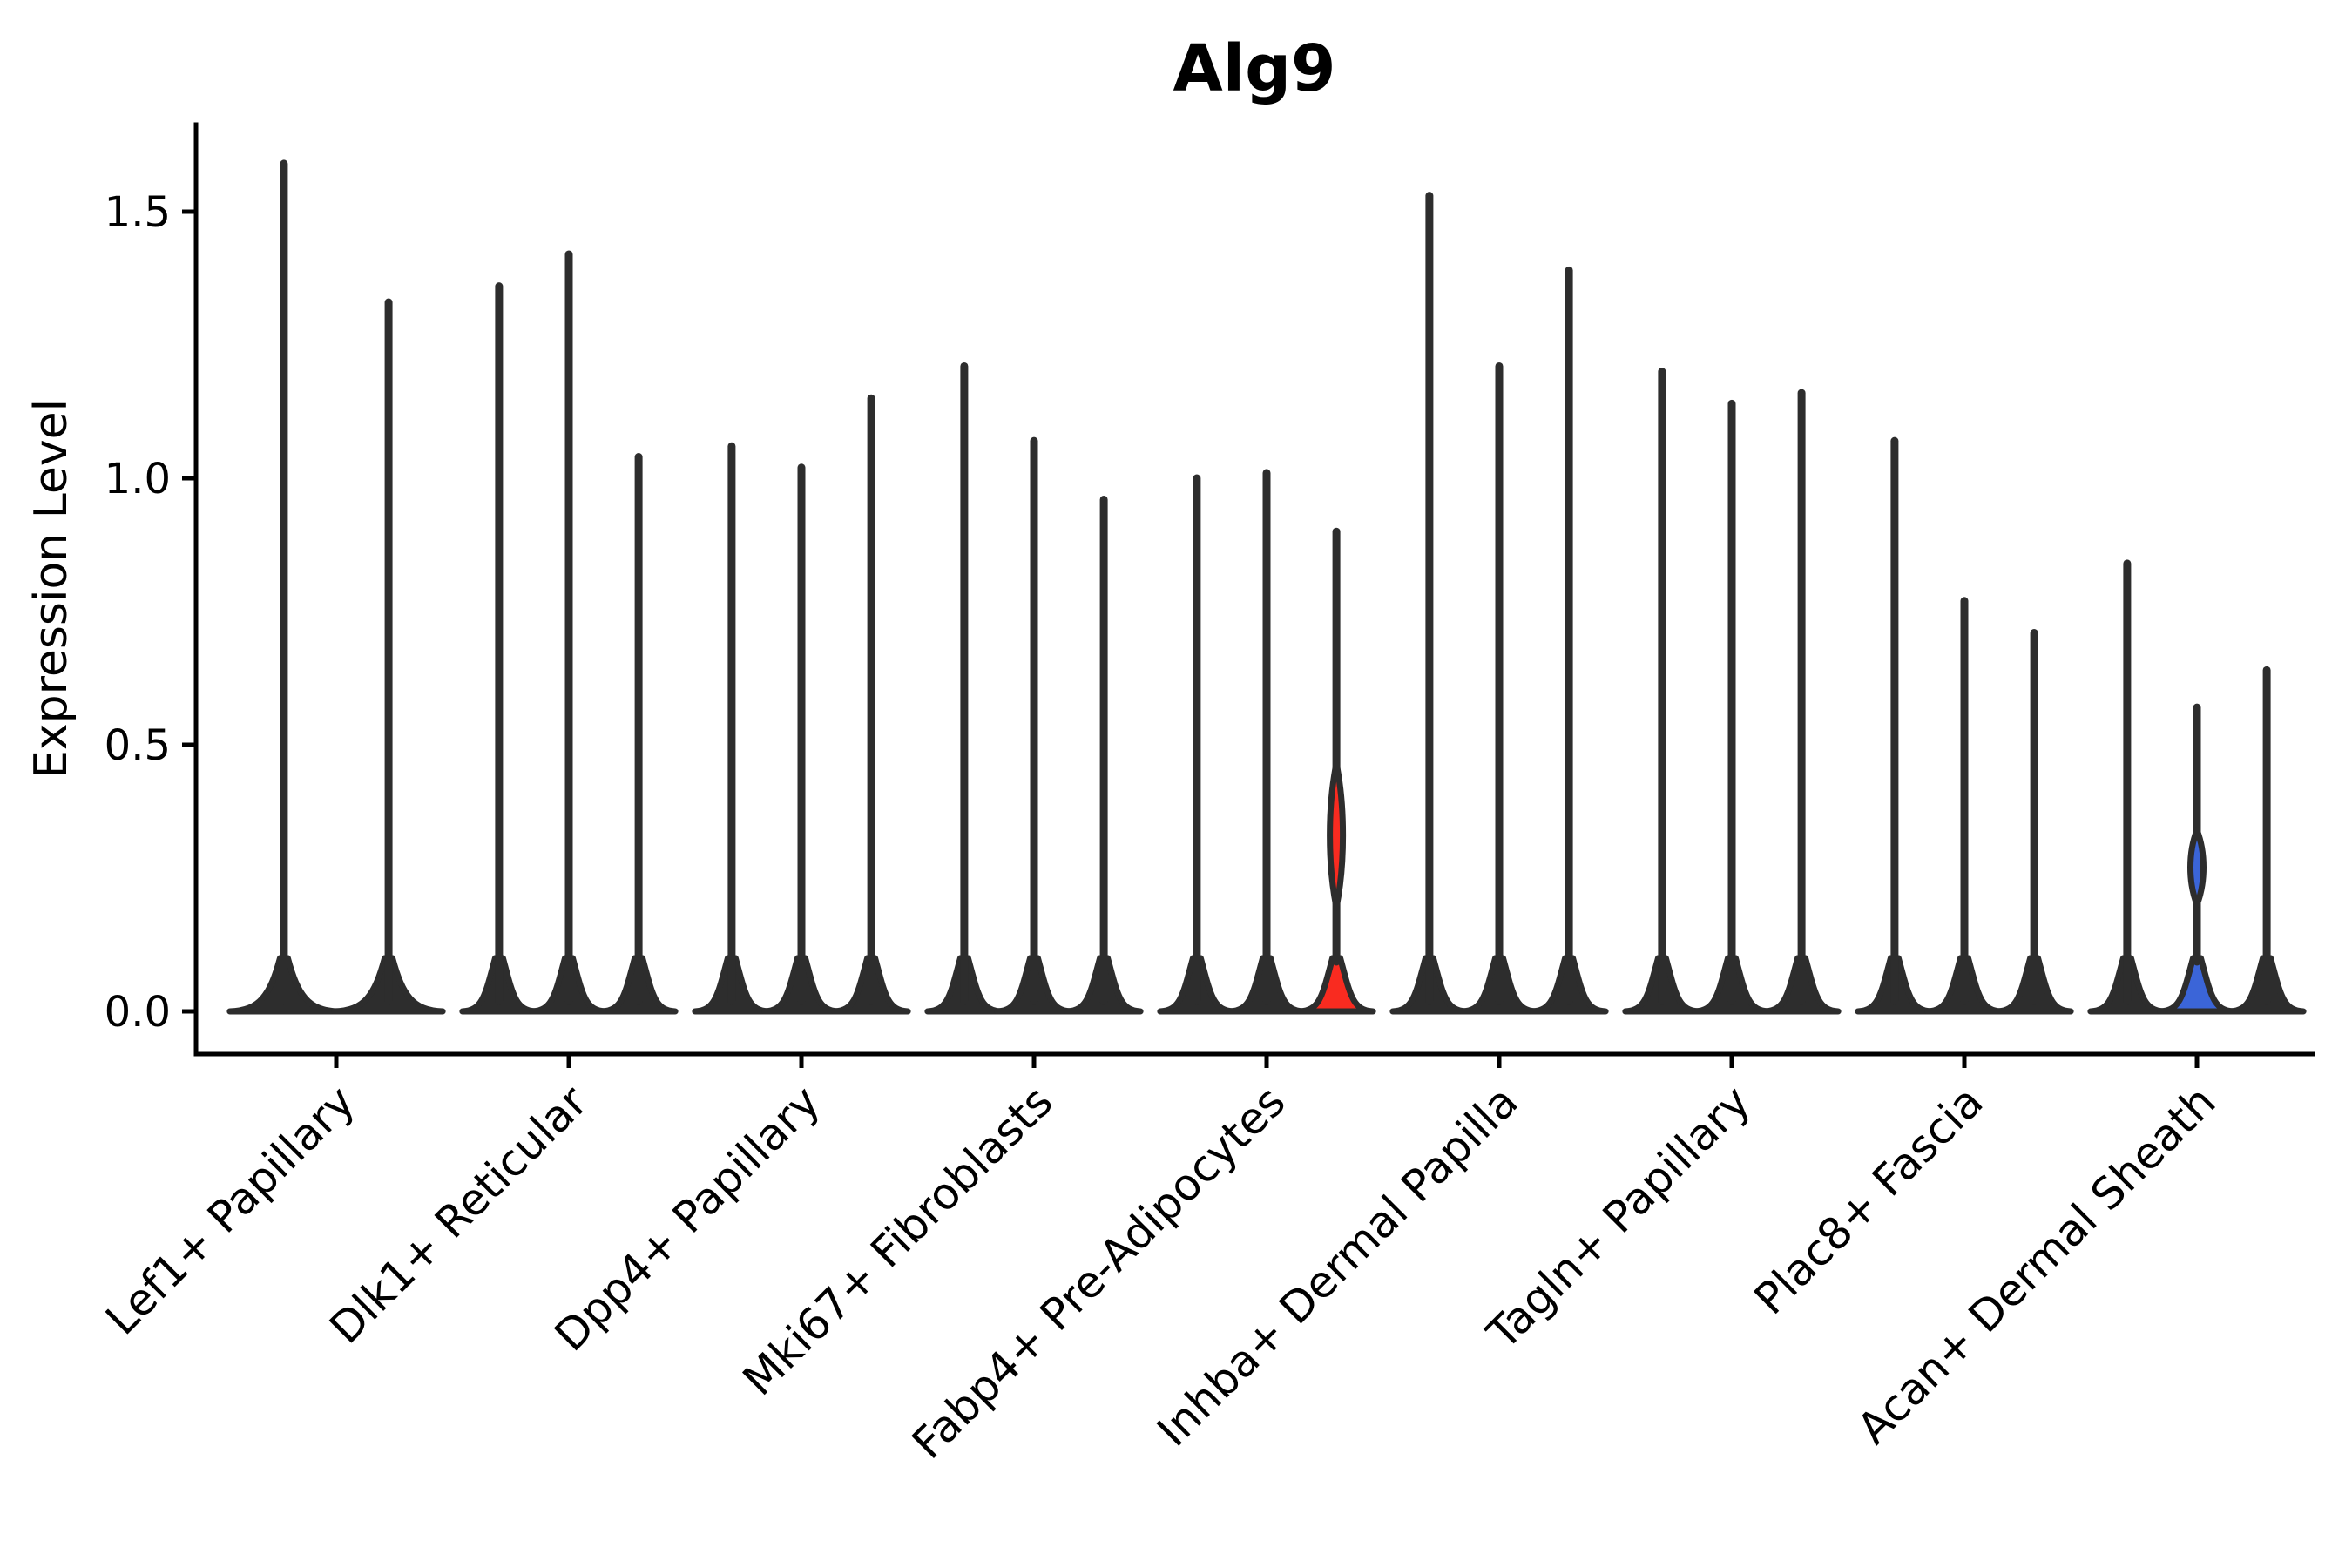 The image size is (2352, 1568). Describe the element at coordinates (1254, 68) in the screenshot. I see `chart-title: Alg9` at that location.